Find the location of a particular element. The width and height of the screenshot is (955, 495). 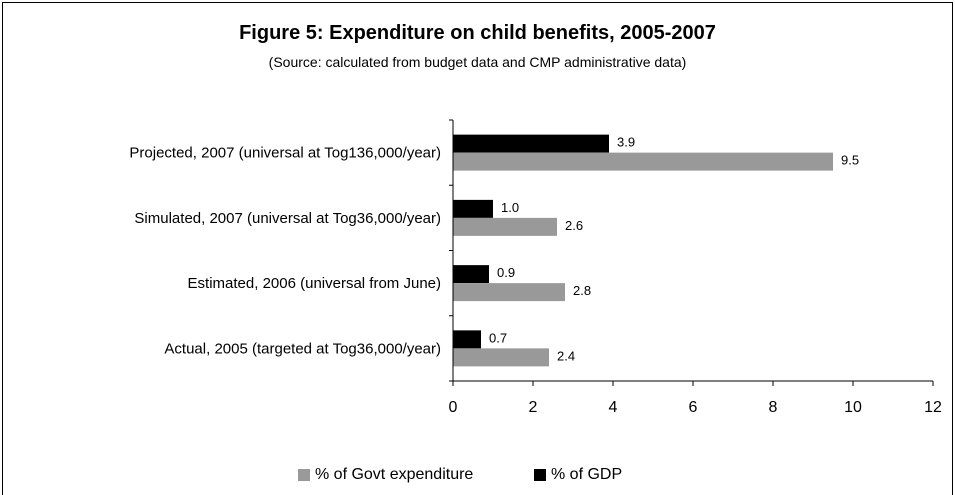

x-tick-label: 6 is located at coordinates (693, 407).